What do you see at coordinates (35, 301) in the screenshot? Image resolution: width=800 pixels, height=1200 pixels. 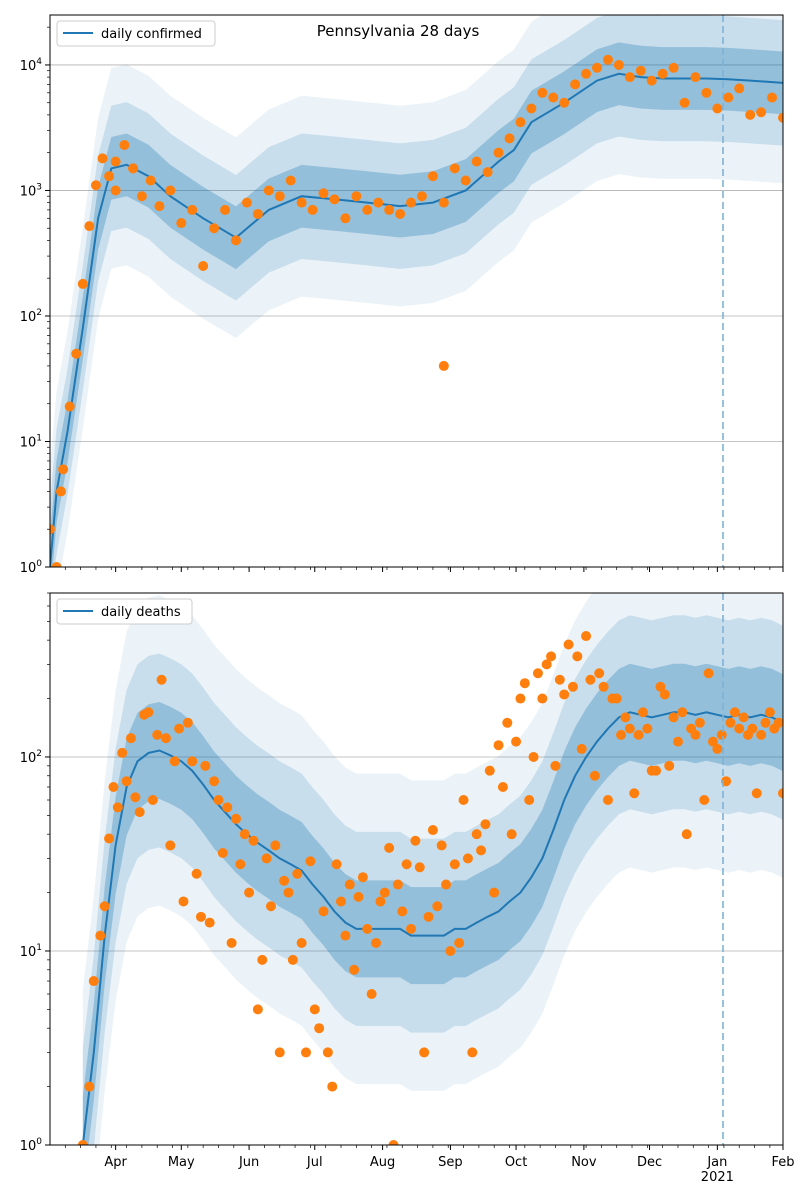 I see `confirmed-y-ticks: 10⁰ 10¹ 10² 10³ 104` at bounding box center [35, 301].